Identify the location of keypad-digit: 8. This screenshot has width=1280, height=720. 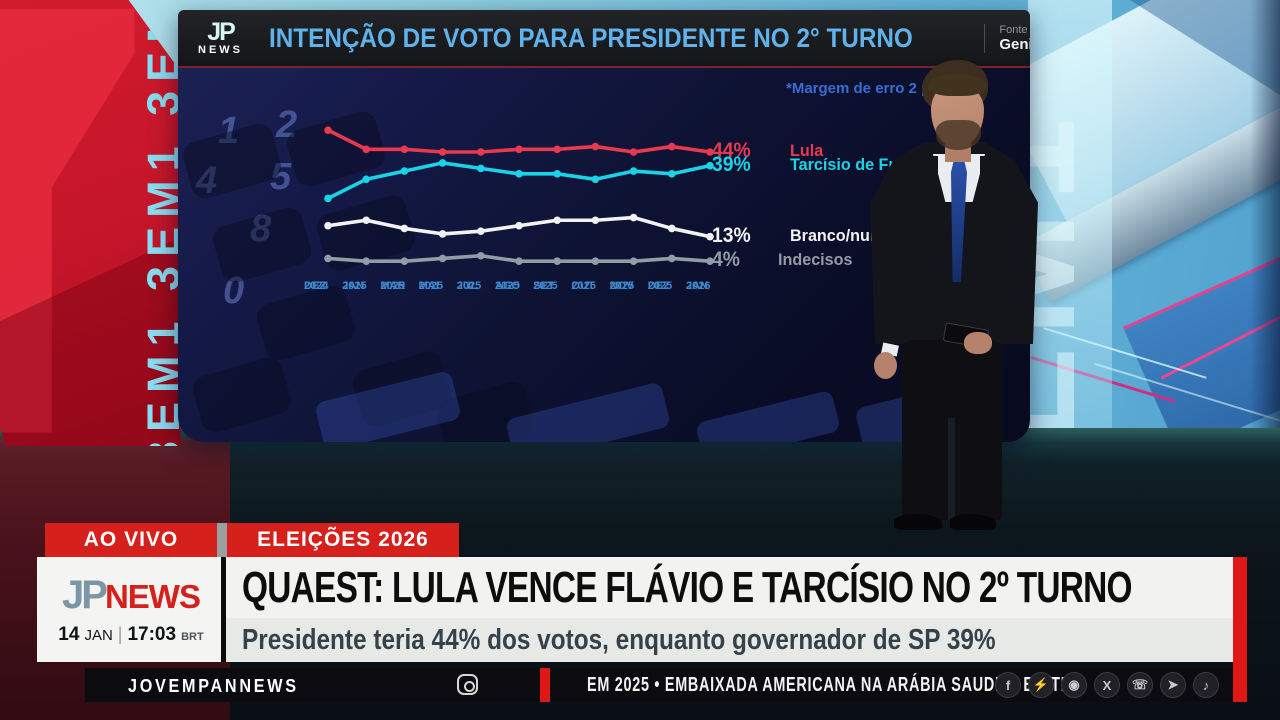
(261, 229).